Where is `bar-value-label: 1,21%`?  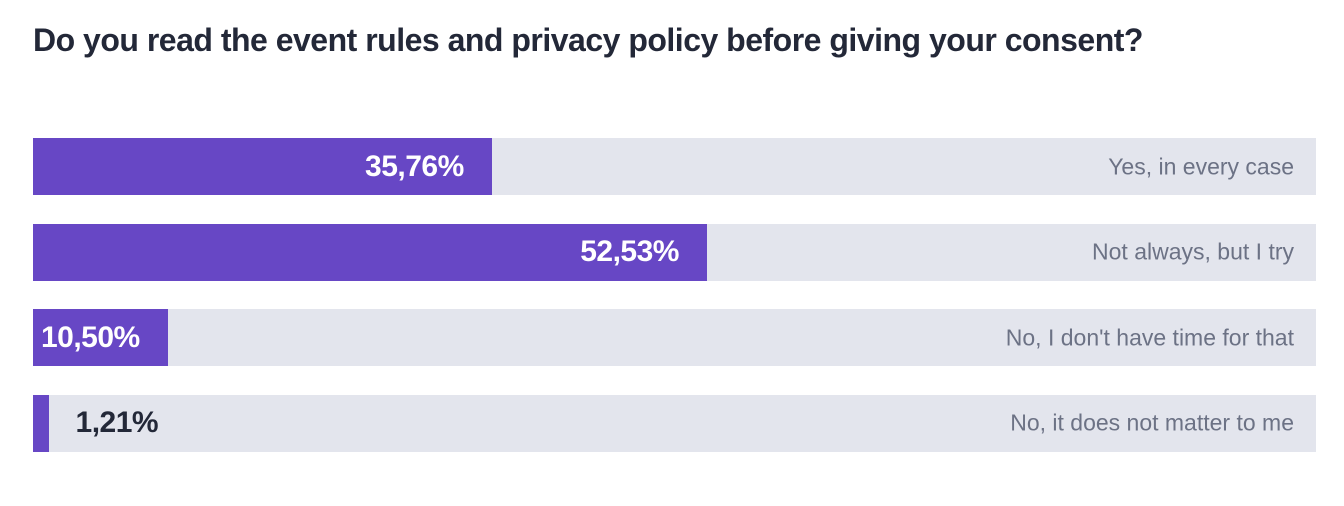
bar-value-label: 1,21% is located at coordinates (117, 422).